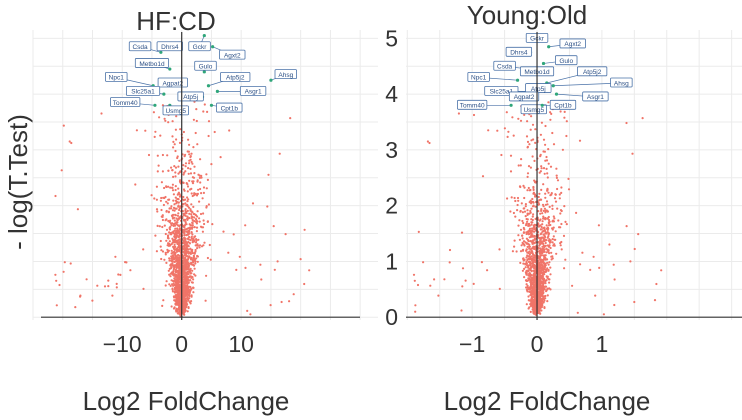 The height and width of the screenshot is (420, 742). Describe the element at coordinates (527, 15) in the screenshot. I see `panel-title: Young:Old` at that location.